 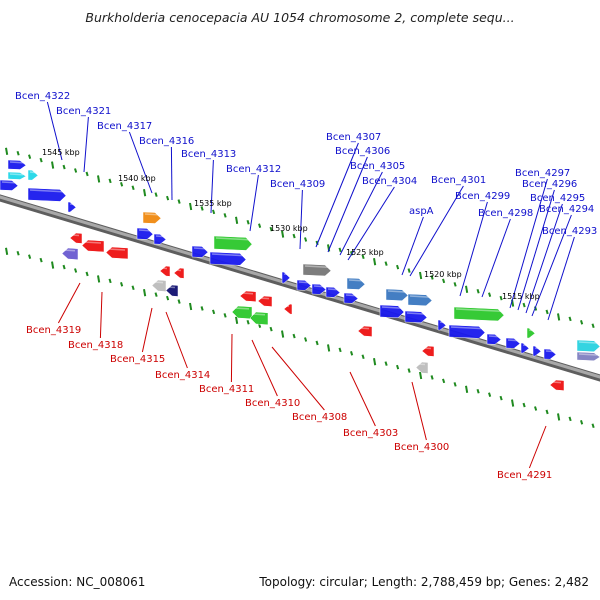 I want to click on gene-label: Bcen_4321, so click(x=83, y=111).